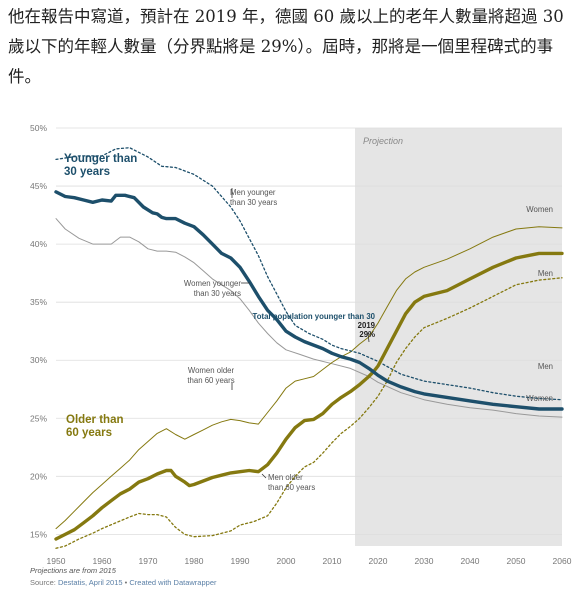  Describe the element at coordinates (38, 534) in the screenshot. I see `y-tick-label: 15%` at that location.